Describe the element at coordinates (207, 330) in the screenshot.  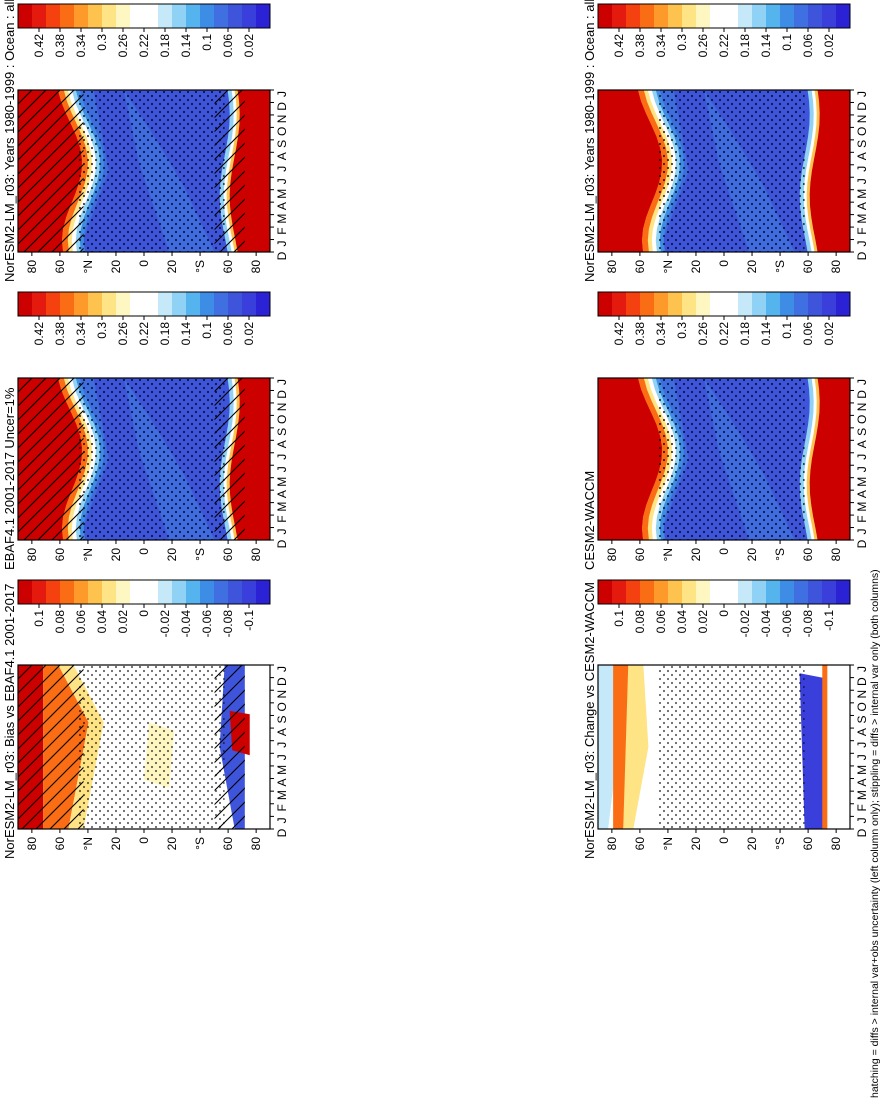
I see `colorbar-label: 0.1` at that location.